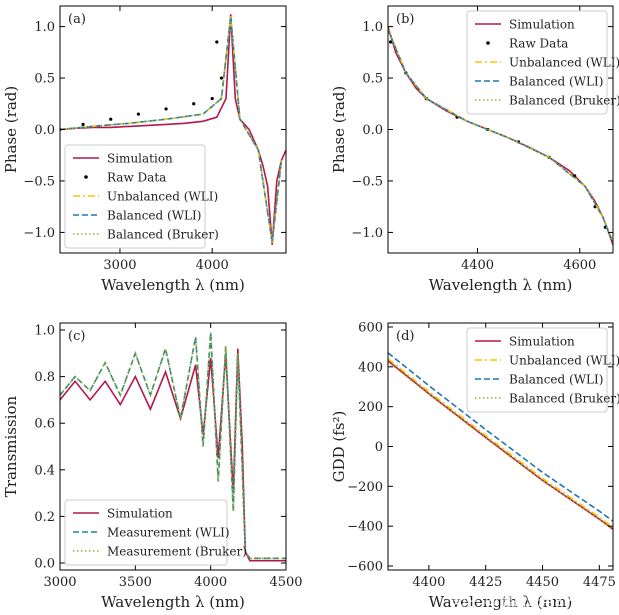 This screenshot has width=619, height=615. What do you see at coordinates (77, 19) in the screenshot?
I see `panel-label: (a)` at bounding box center [77, 19].